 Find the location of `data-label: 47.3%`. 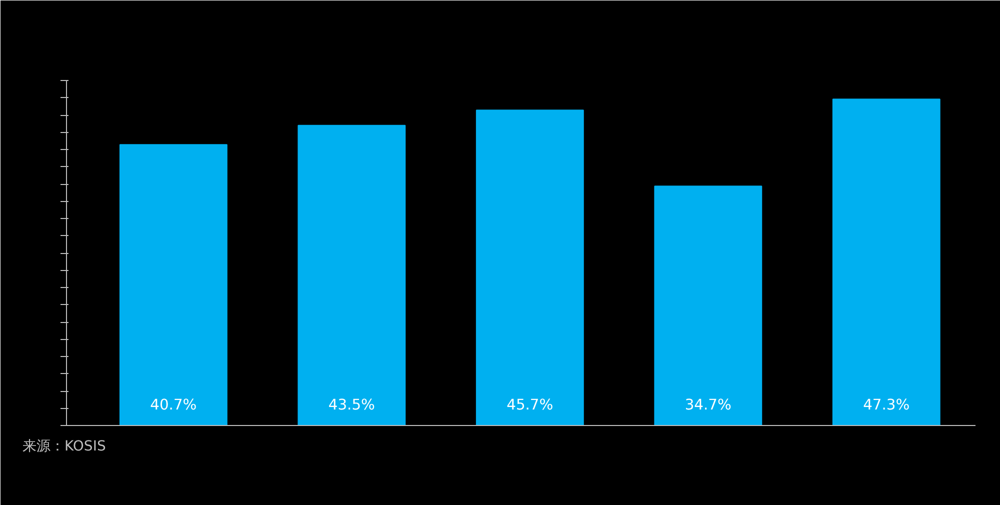

data-label: 47.3% is located at coordinates (886, 405).